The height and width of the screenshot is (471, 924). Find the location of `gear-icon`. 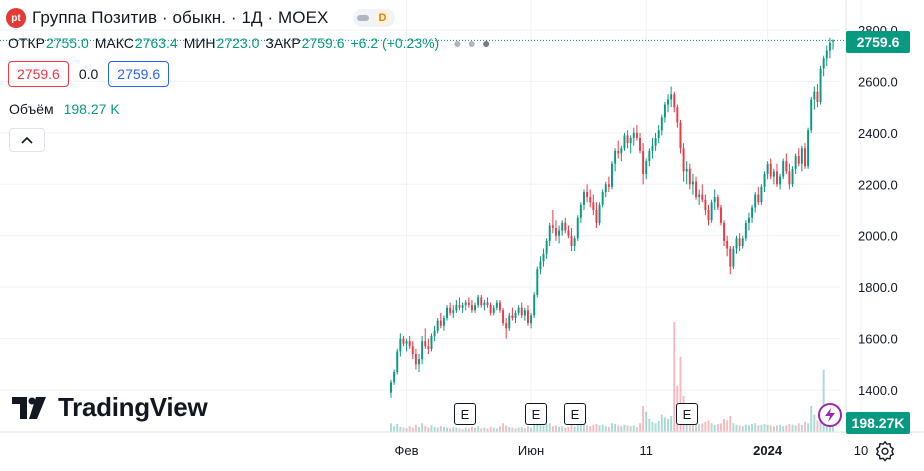

gear-icon is located at coordinates (885, 451).